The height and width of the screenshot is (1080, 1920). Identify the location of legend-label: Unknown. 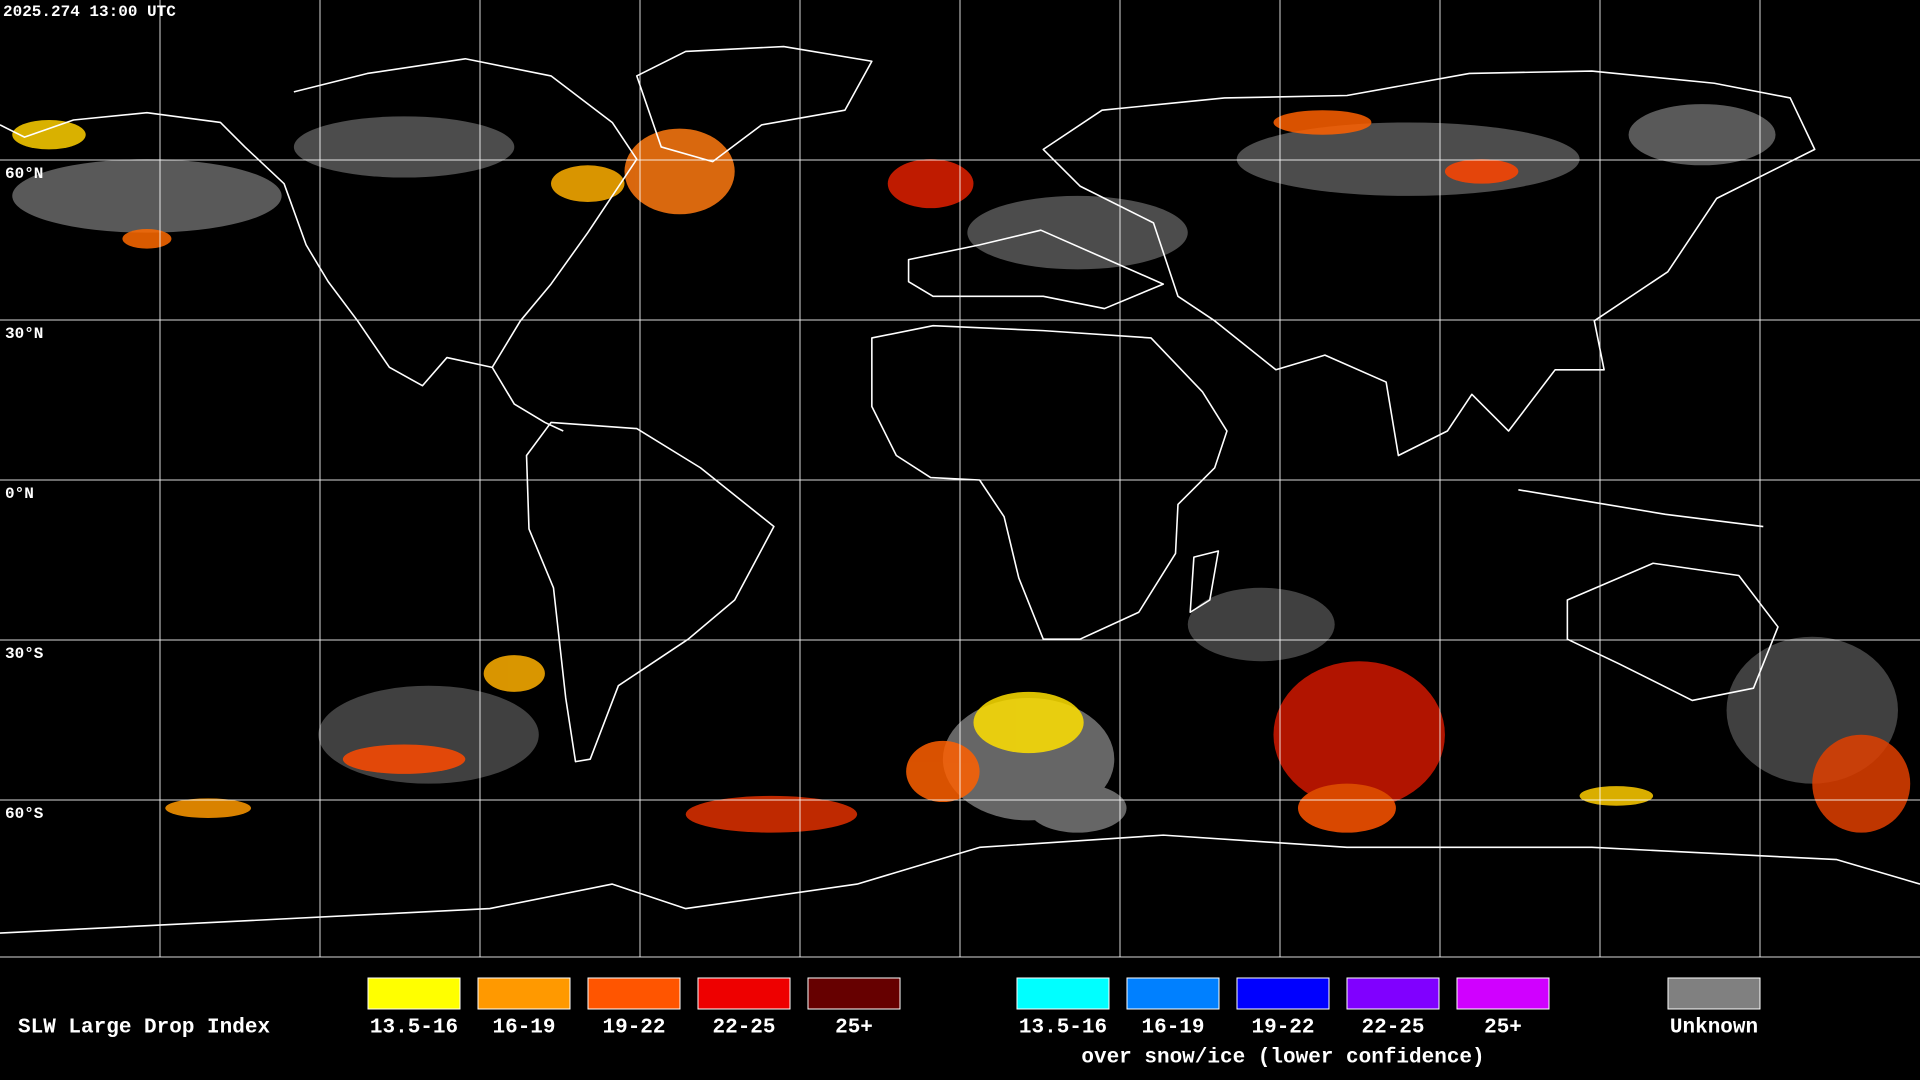
(1714, 1028).